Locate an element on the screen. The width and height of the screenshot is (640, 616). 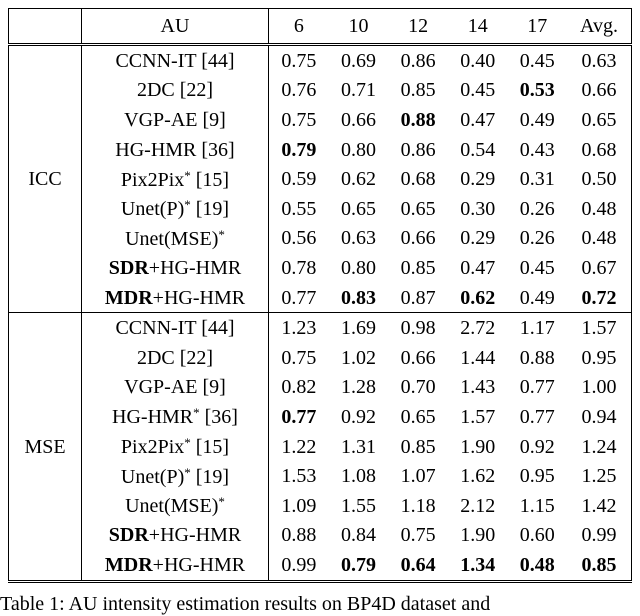
value-cell: 1.44 is located at coordinates (478, 357).